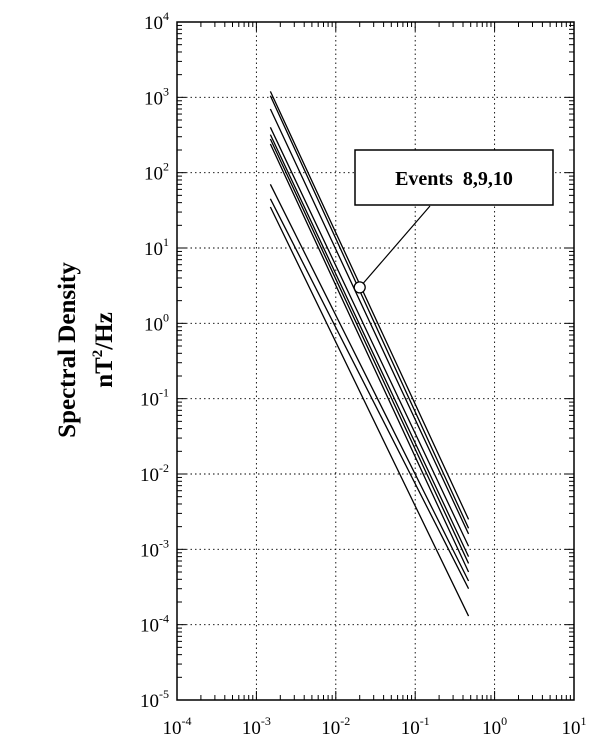  Describe the element at coordinates (494, 726) in the screenshot. I see `x-tick-label: 10⁰` at that location.